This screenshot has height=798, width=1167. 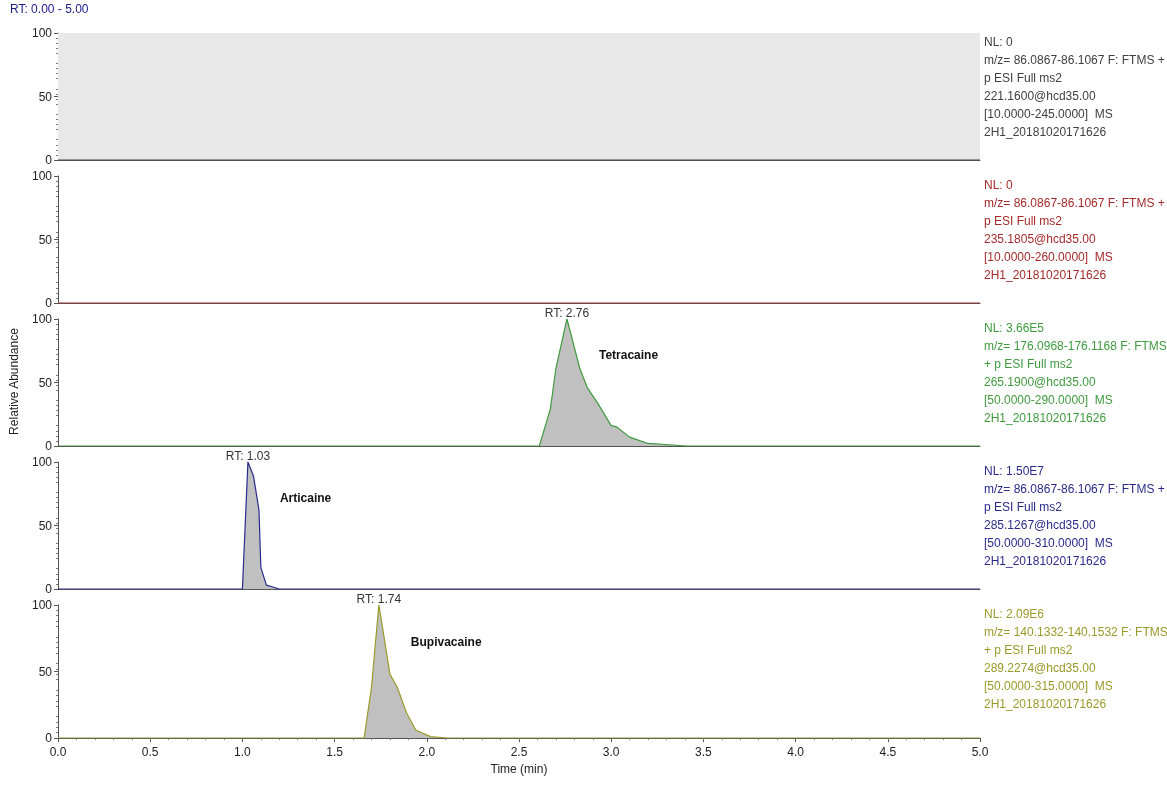 What do you see at coordinates (519, 768) in the screenshot?
I see `x-axis-title: Time (min)` at bounding box center [519, 768].